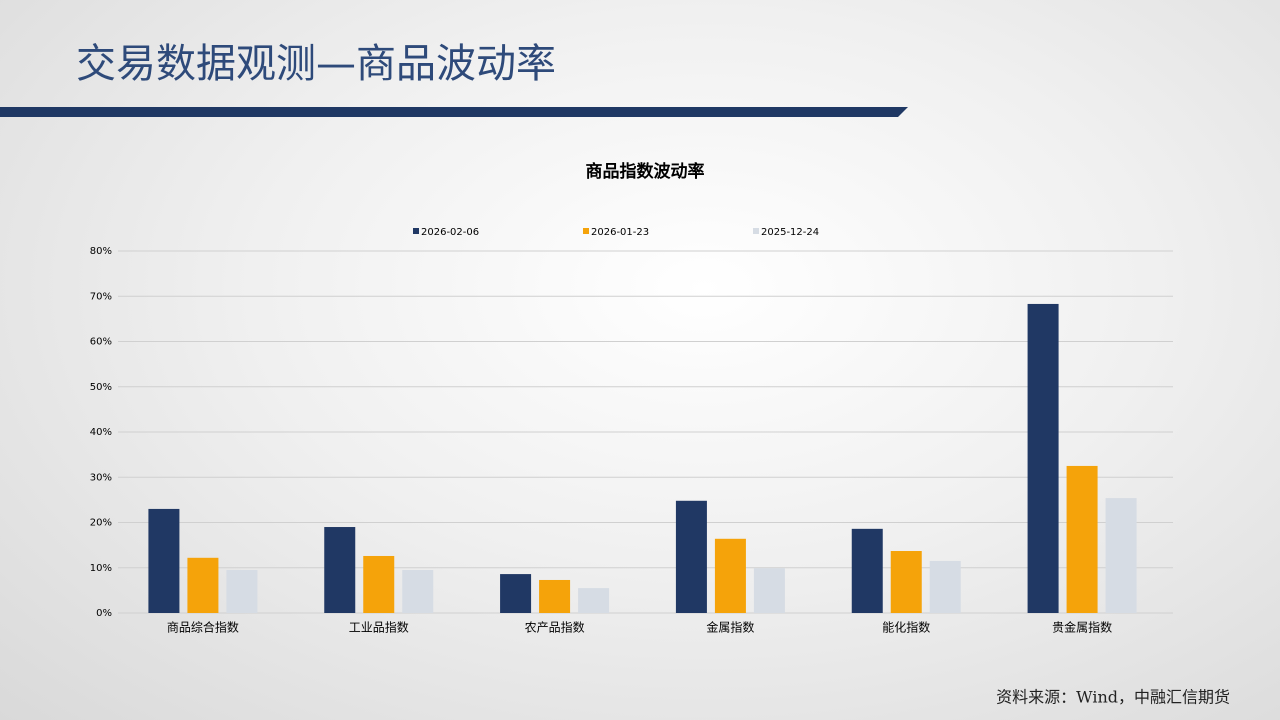  I want to click on slide-title: 交易数据观测—商品波动率, so click(316, 64).